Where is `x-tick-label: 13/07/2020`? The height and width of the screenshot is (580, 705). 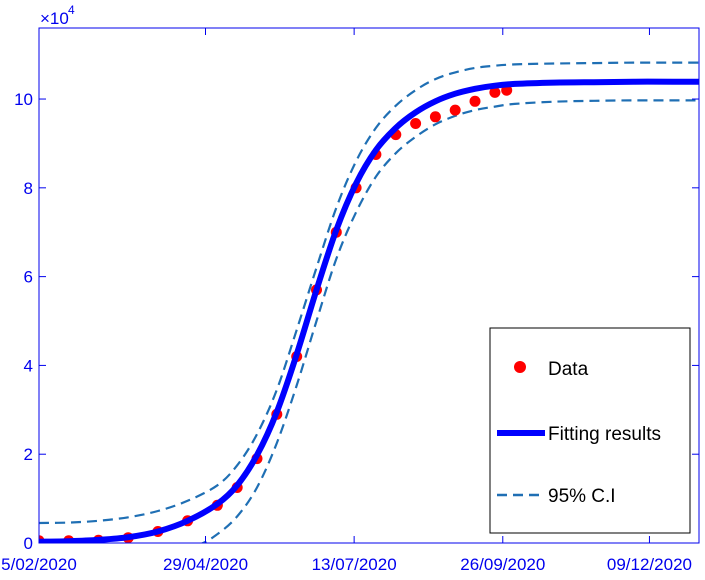
x-tick-label: 13/07/2020 is located at coordinates (354, 564).